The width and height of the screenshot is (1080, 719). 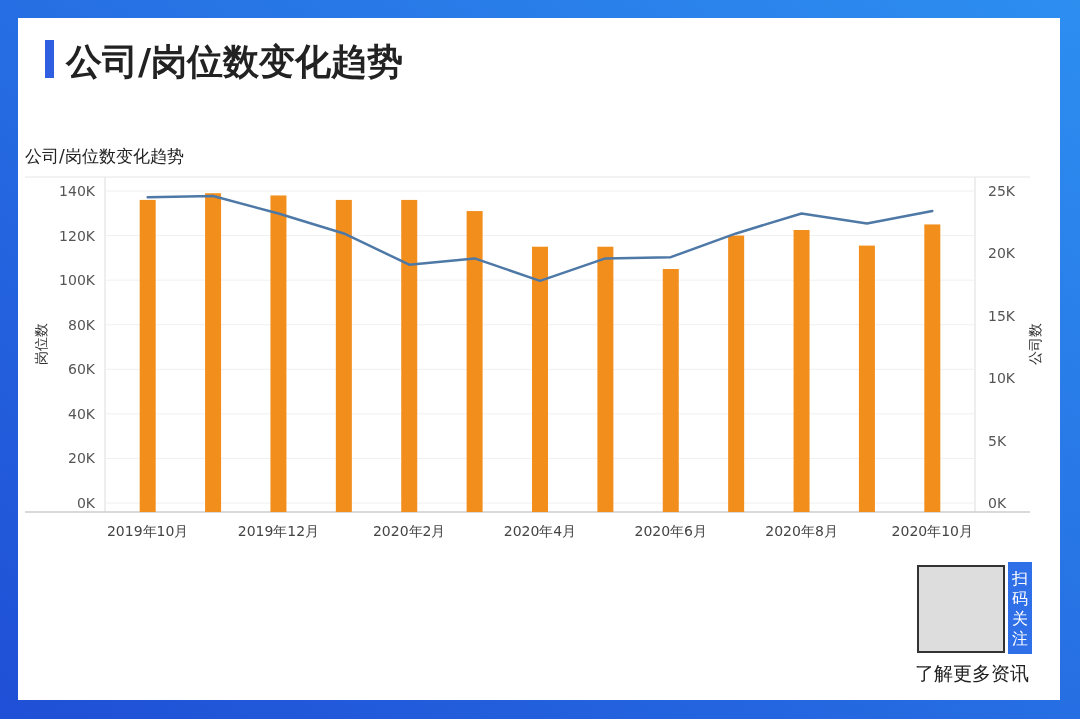 What do you see at coordinates (540, 238) in the screenshot?
I see `line-series` at bounding box center [540, 238].